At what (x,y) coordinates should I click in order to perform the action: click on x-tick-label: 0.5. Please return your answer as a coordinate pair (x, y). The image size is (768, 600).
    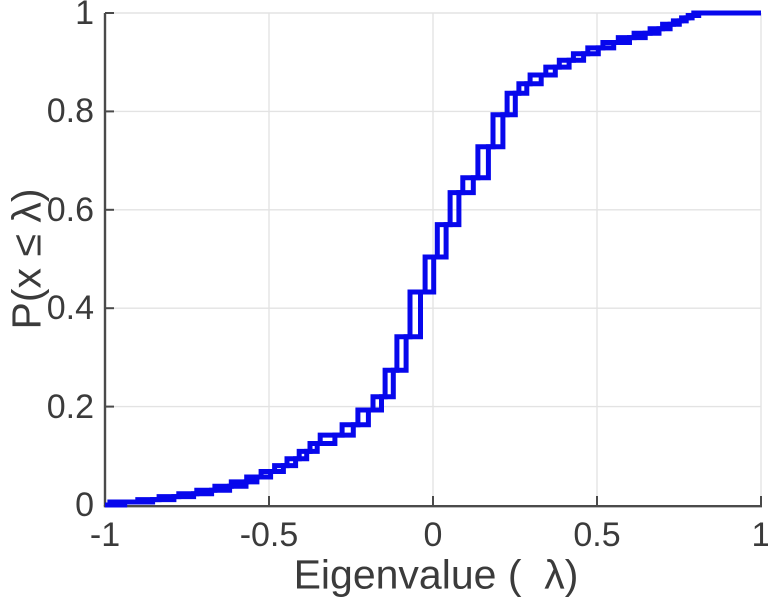
    Looking at the image, I should click on (597, 535).